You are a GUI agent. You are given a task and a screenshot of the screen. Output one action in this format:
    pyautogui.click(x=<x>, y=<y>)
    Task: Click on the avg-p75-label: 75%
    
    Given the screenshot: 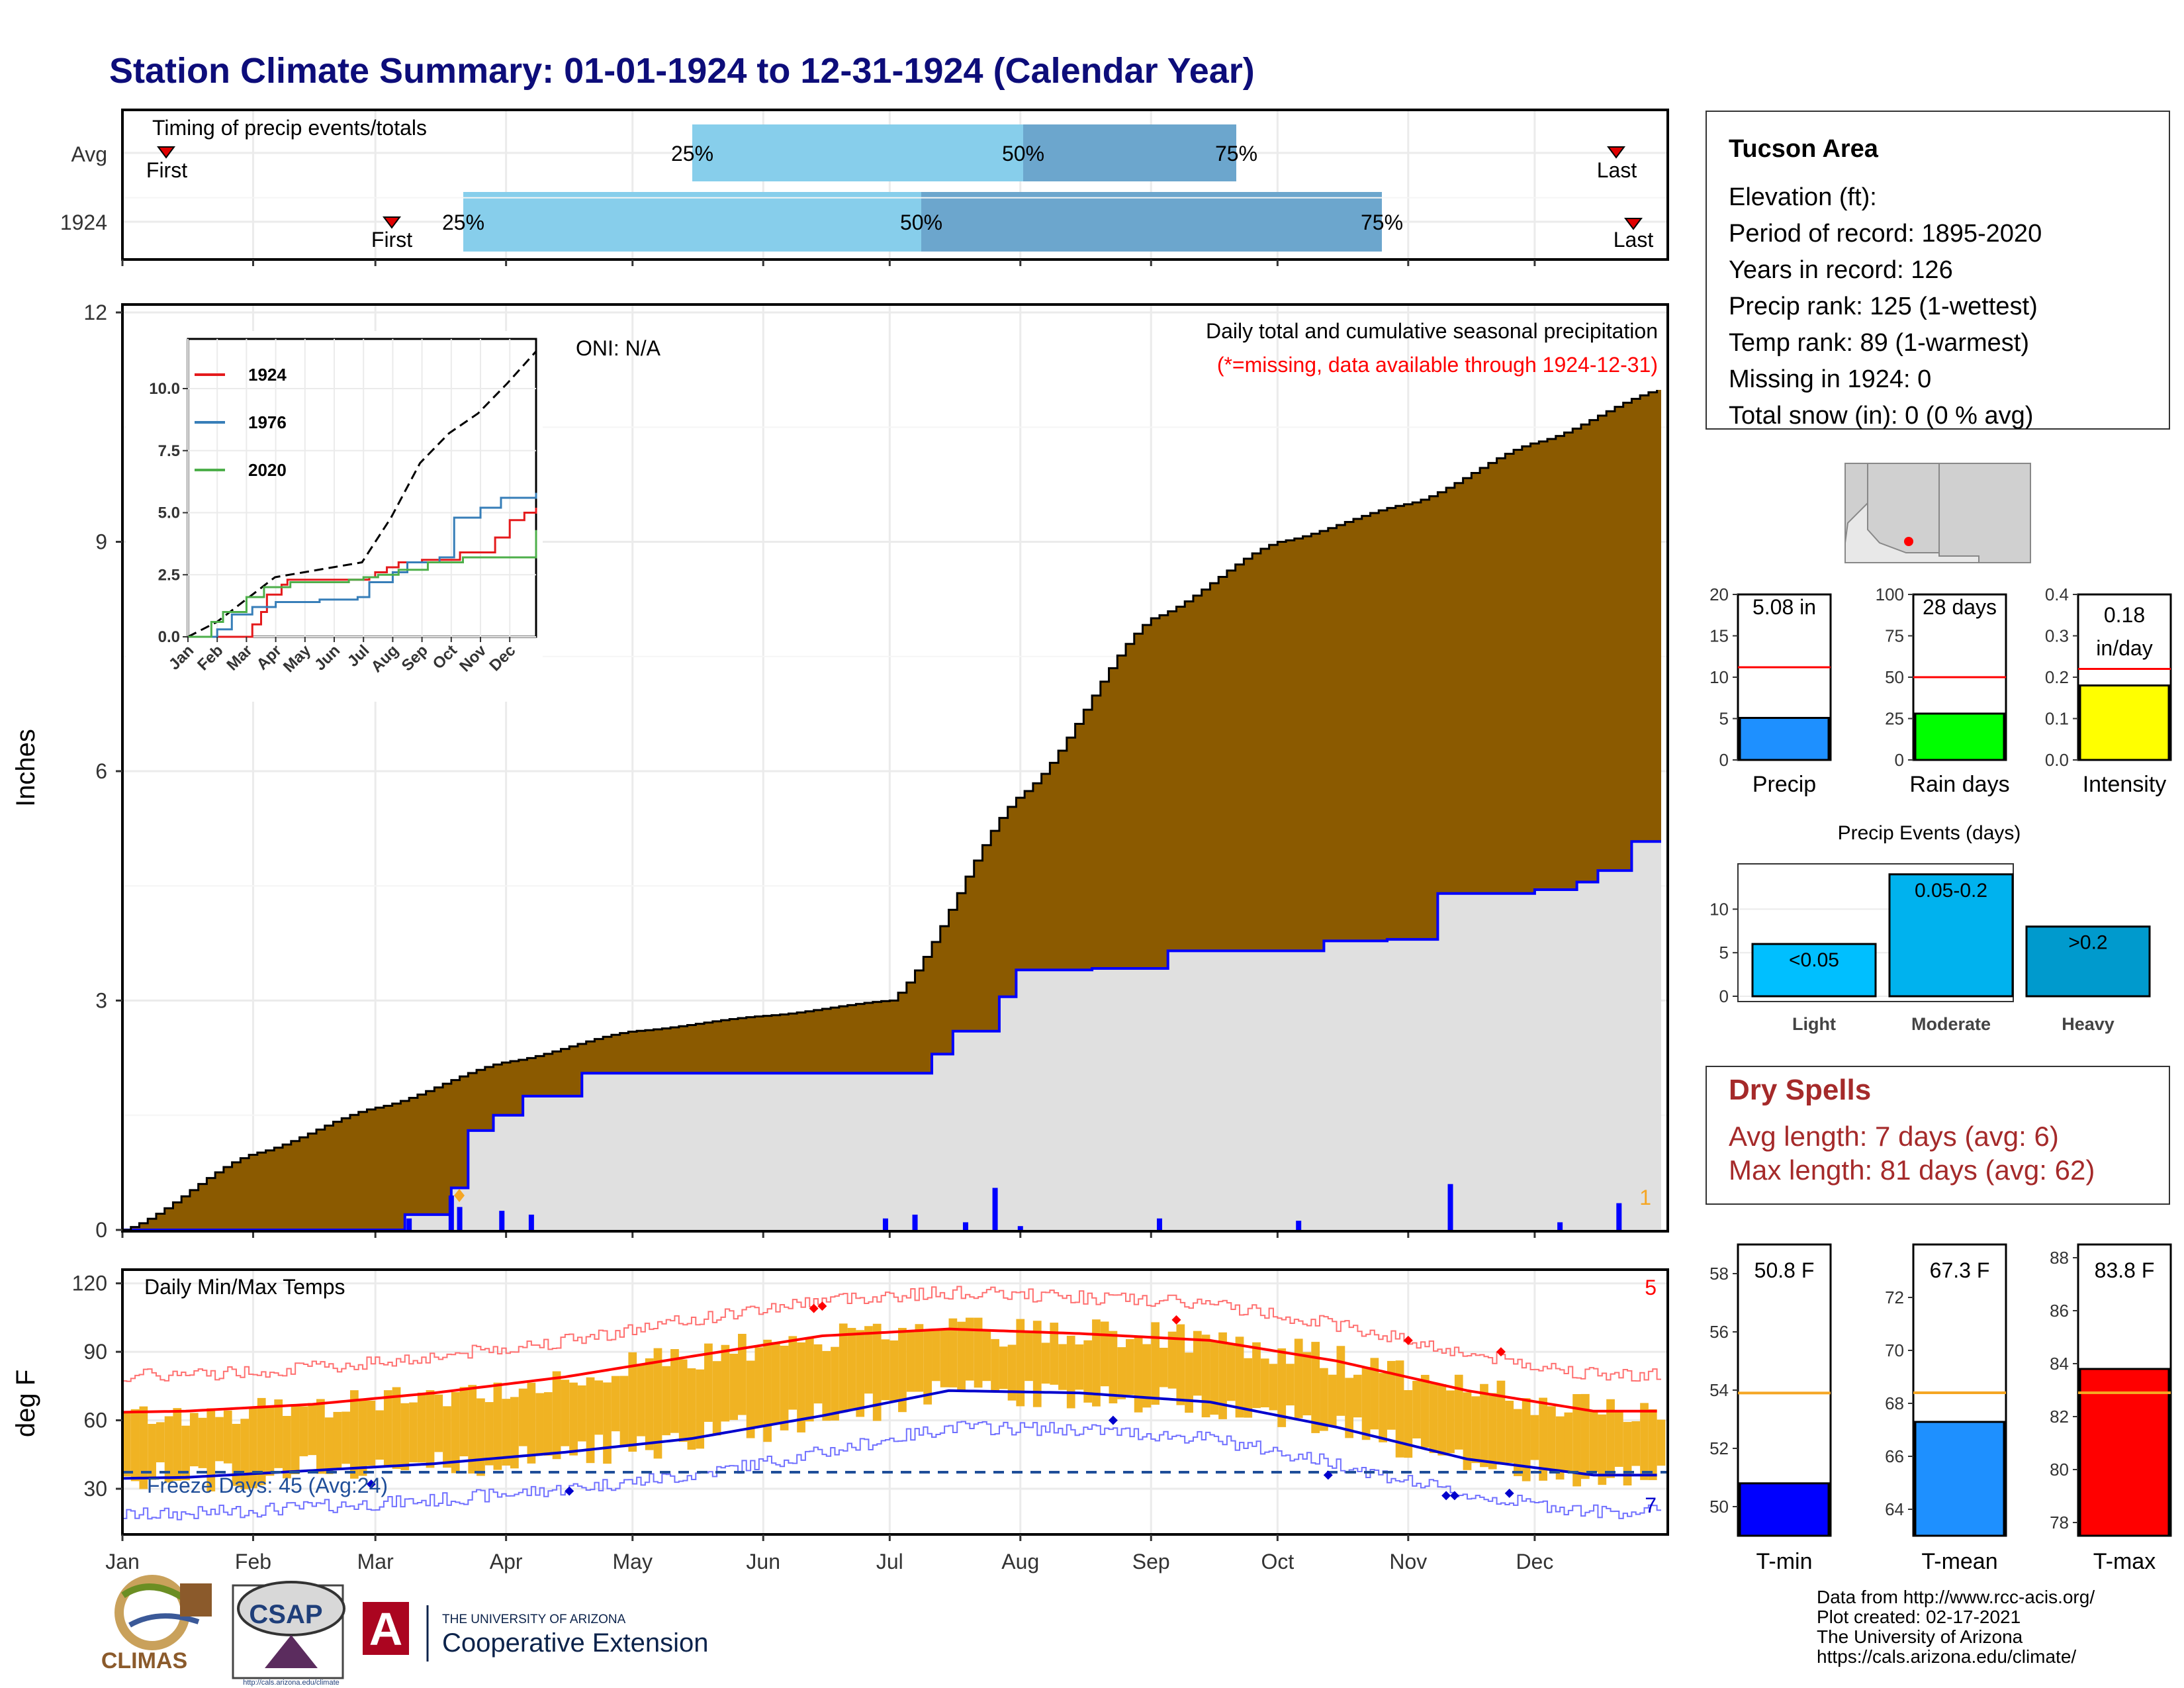 What is the action you would take?
    pyautogui.click(x=1236, y=153)
    